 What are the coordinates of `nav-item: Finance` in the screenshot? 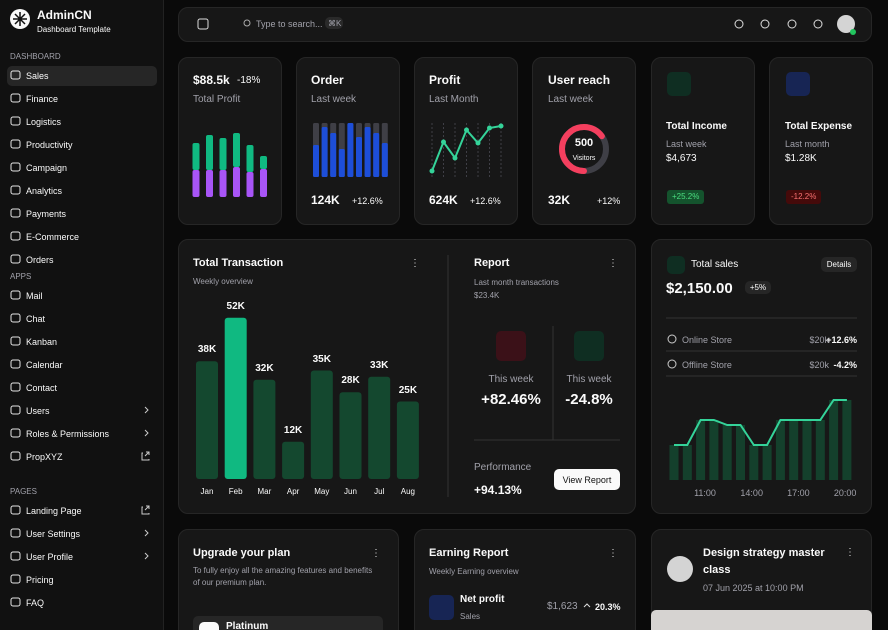 It's located at (42, 99).